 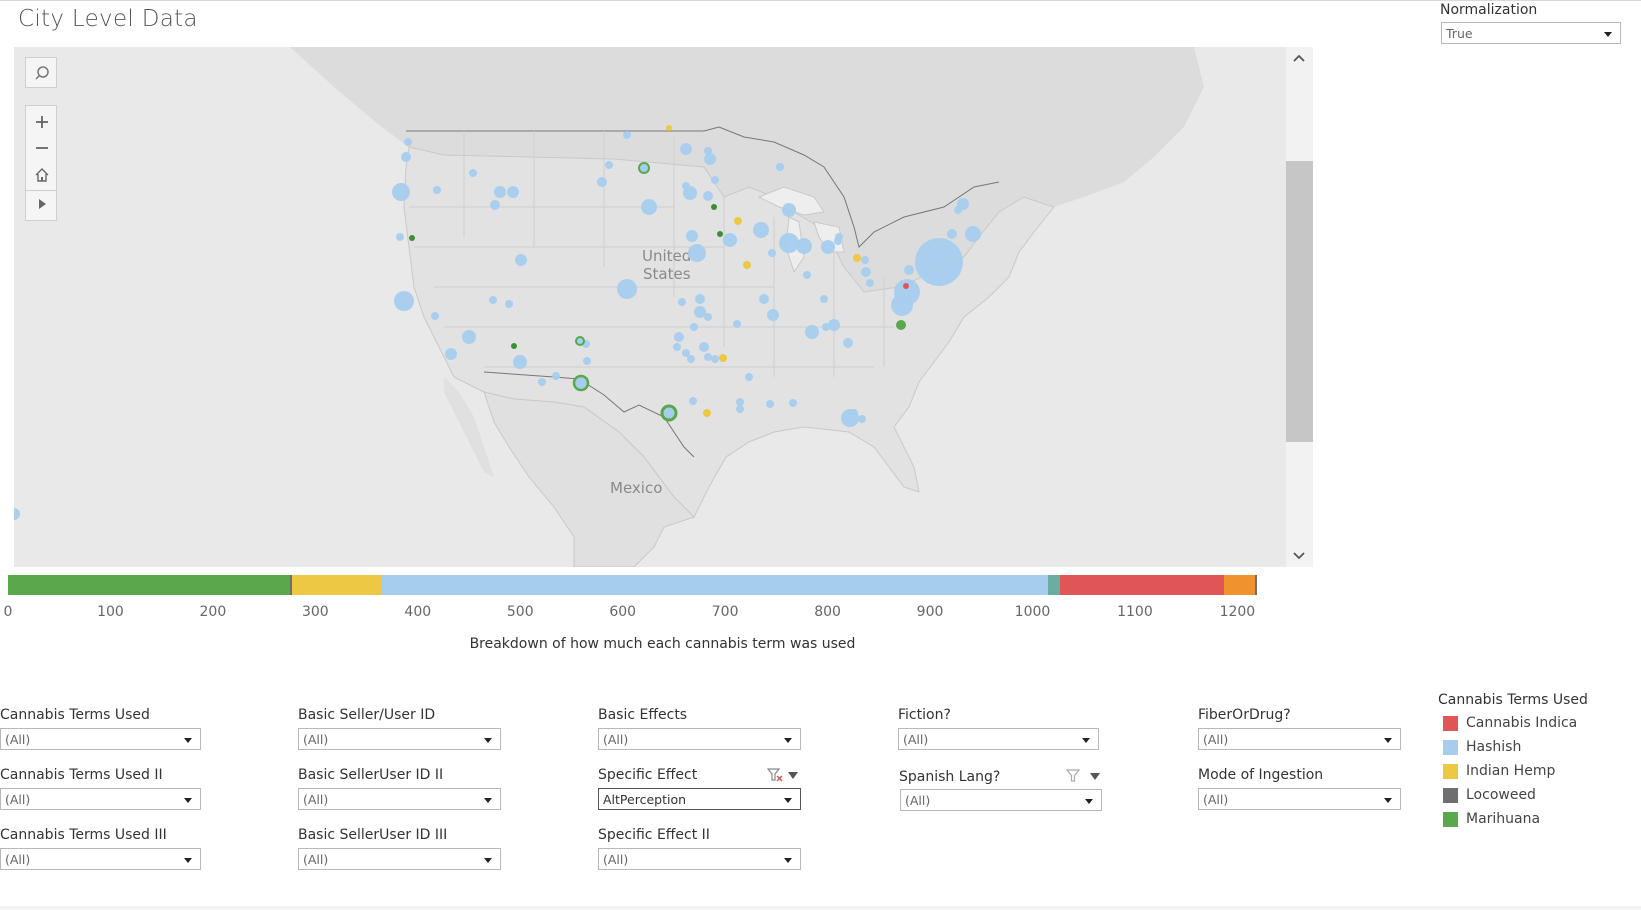 What do you see at coordinates (41, 122) in the screenshot?
I see `zoom-in-icon` at bounding box center [41, 122].